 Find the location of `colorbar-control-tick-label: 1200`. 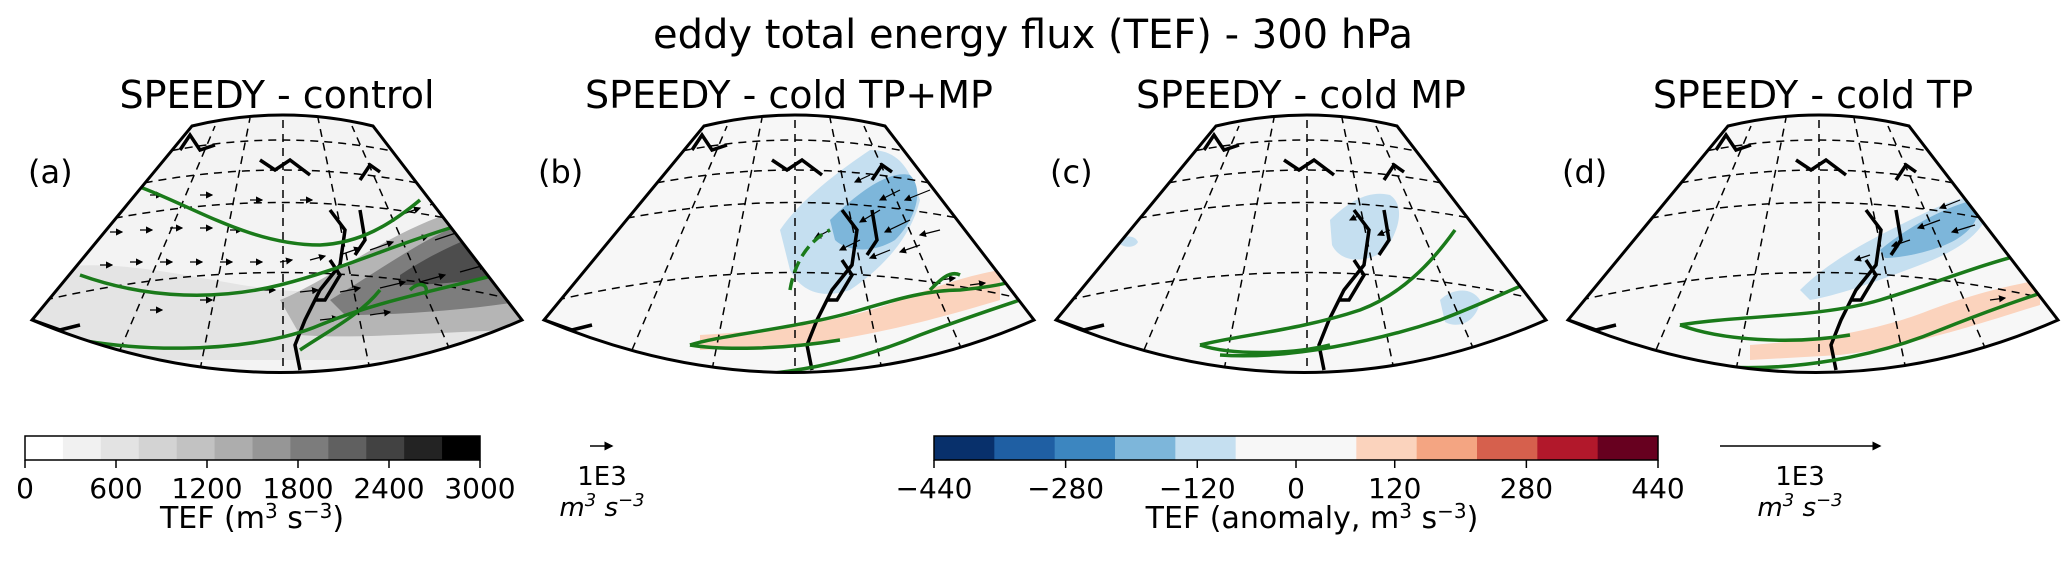

colorbar-control-tick-label: 1200 is located at coordinates (206, 488).